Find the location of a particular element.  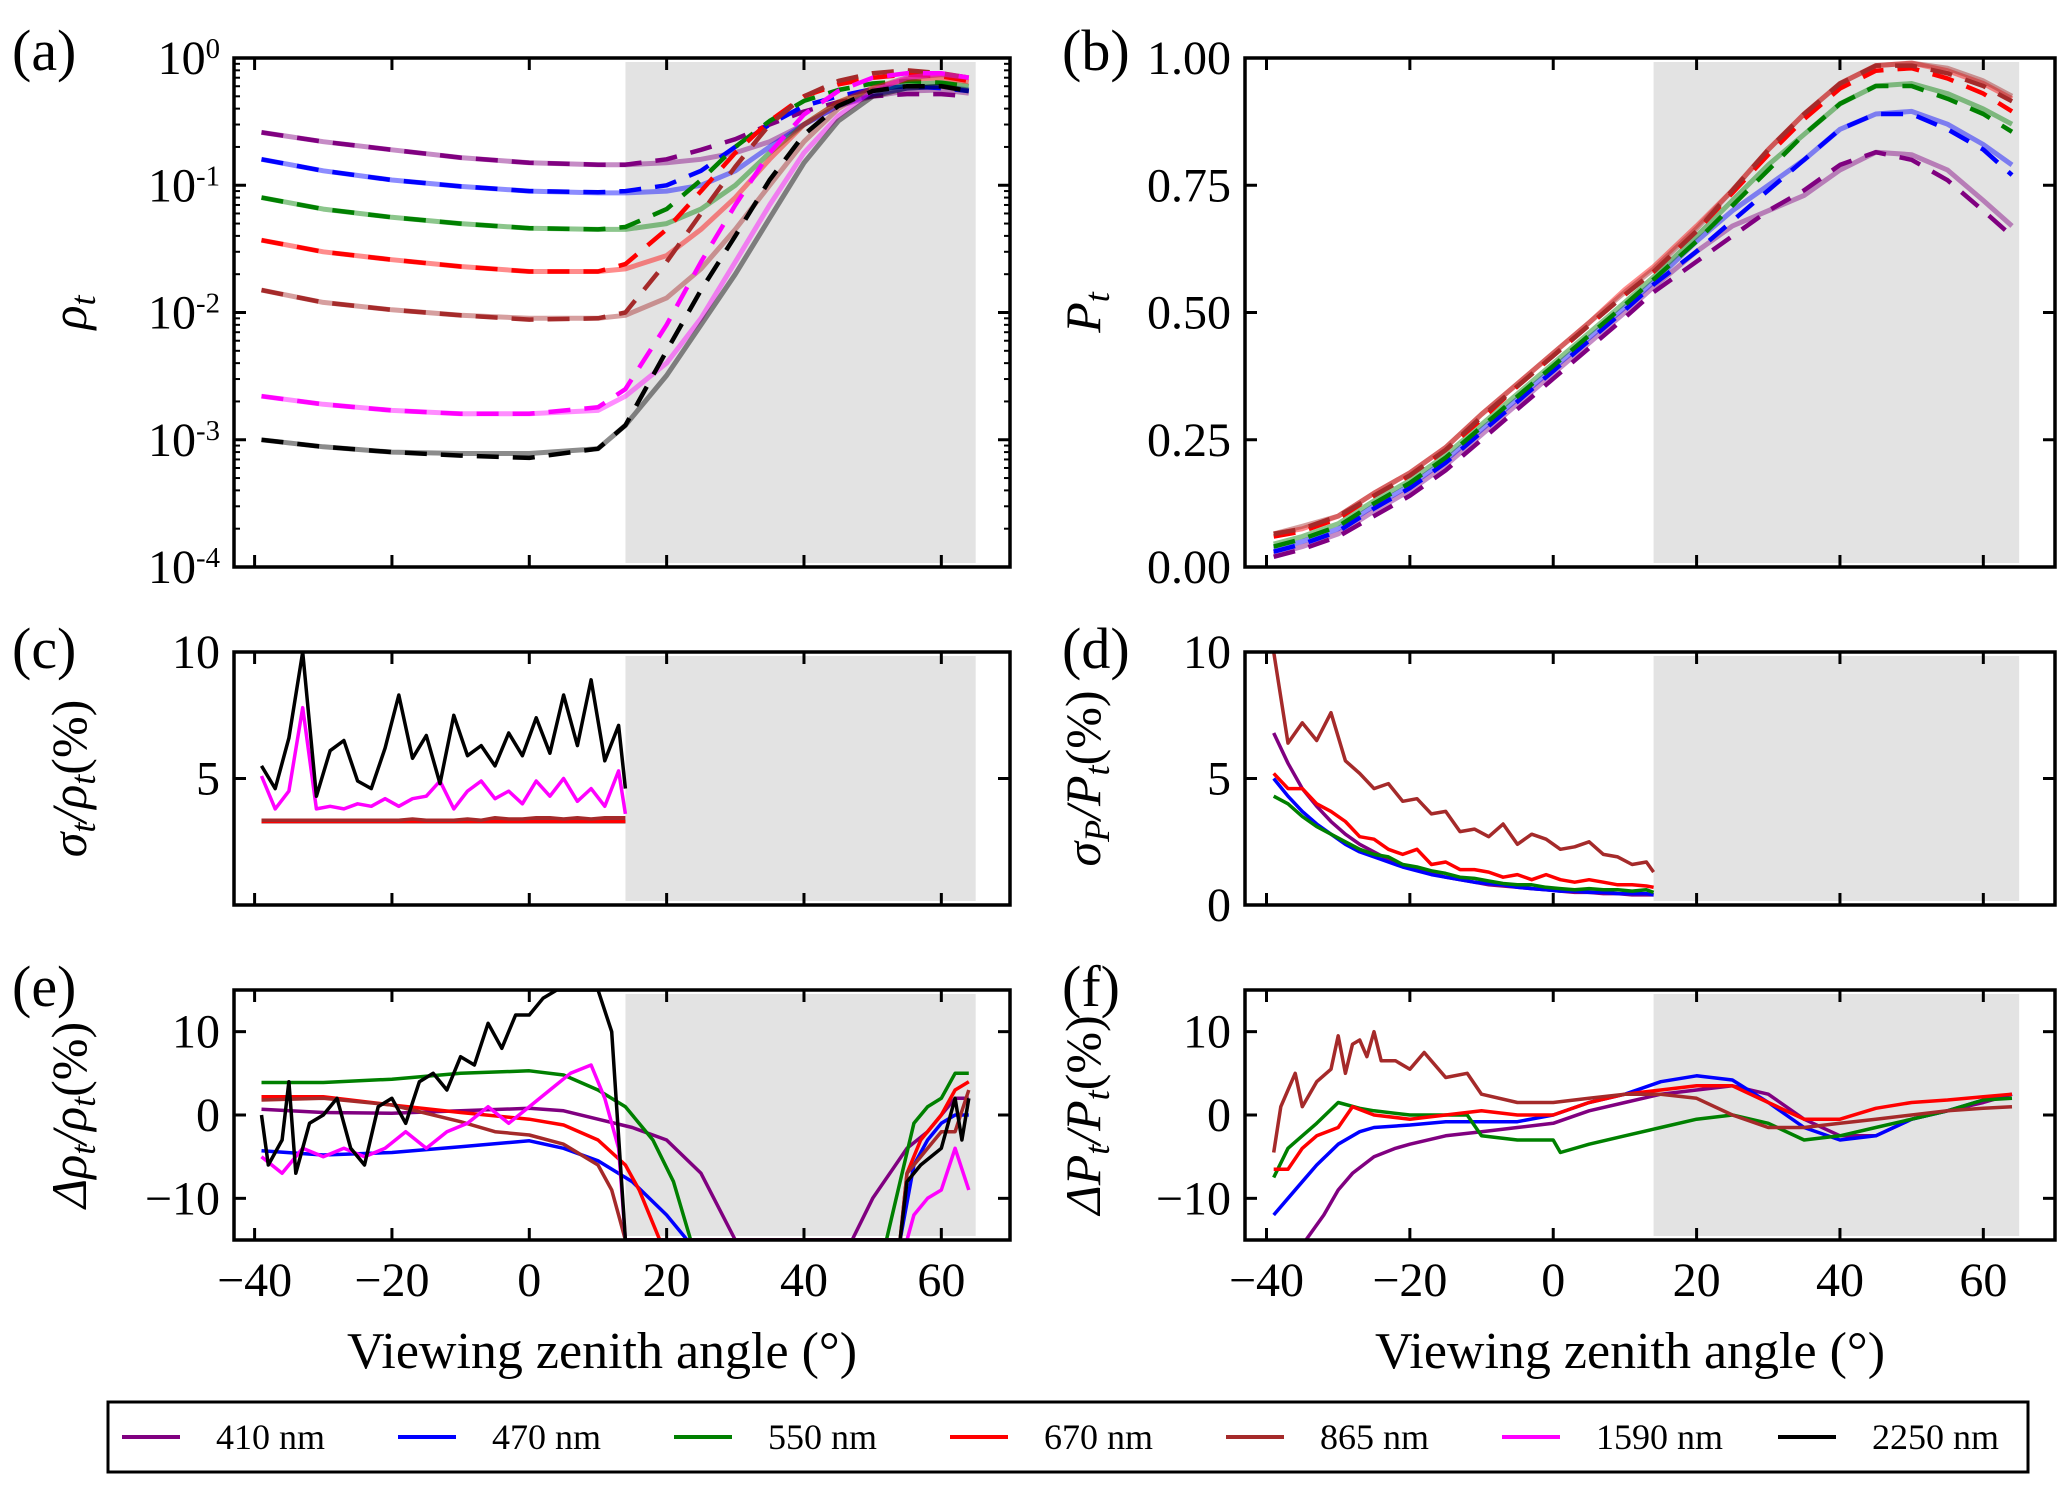

series-line-1590-nm-measured is located at coordinates (615, 244).